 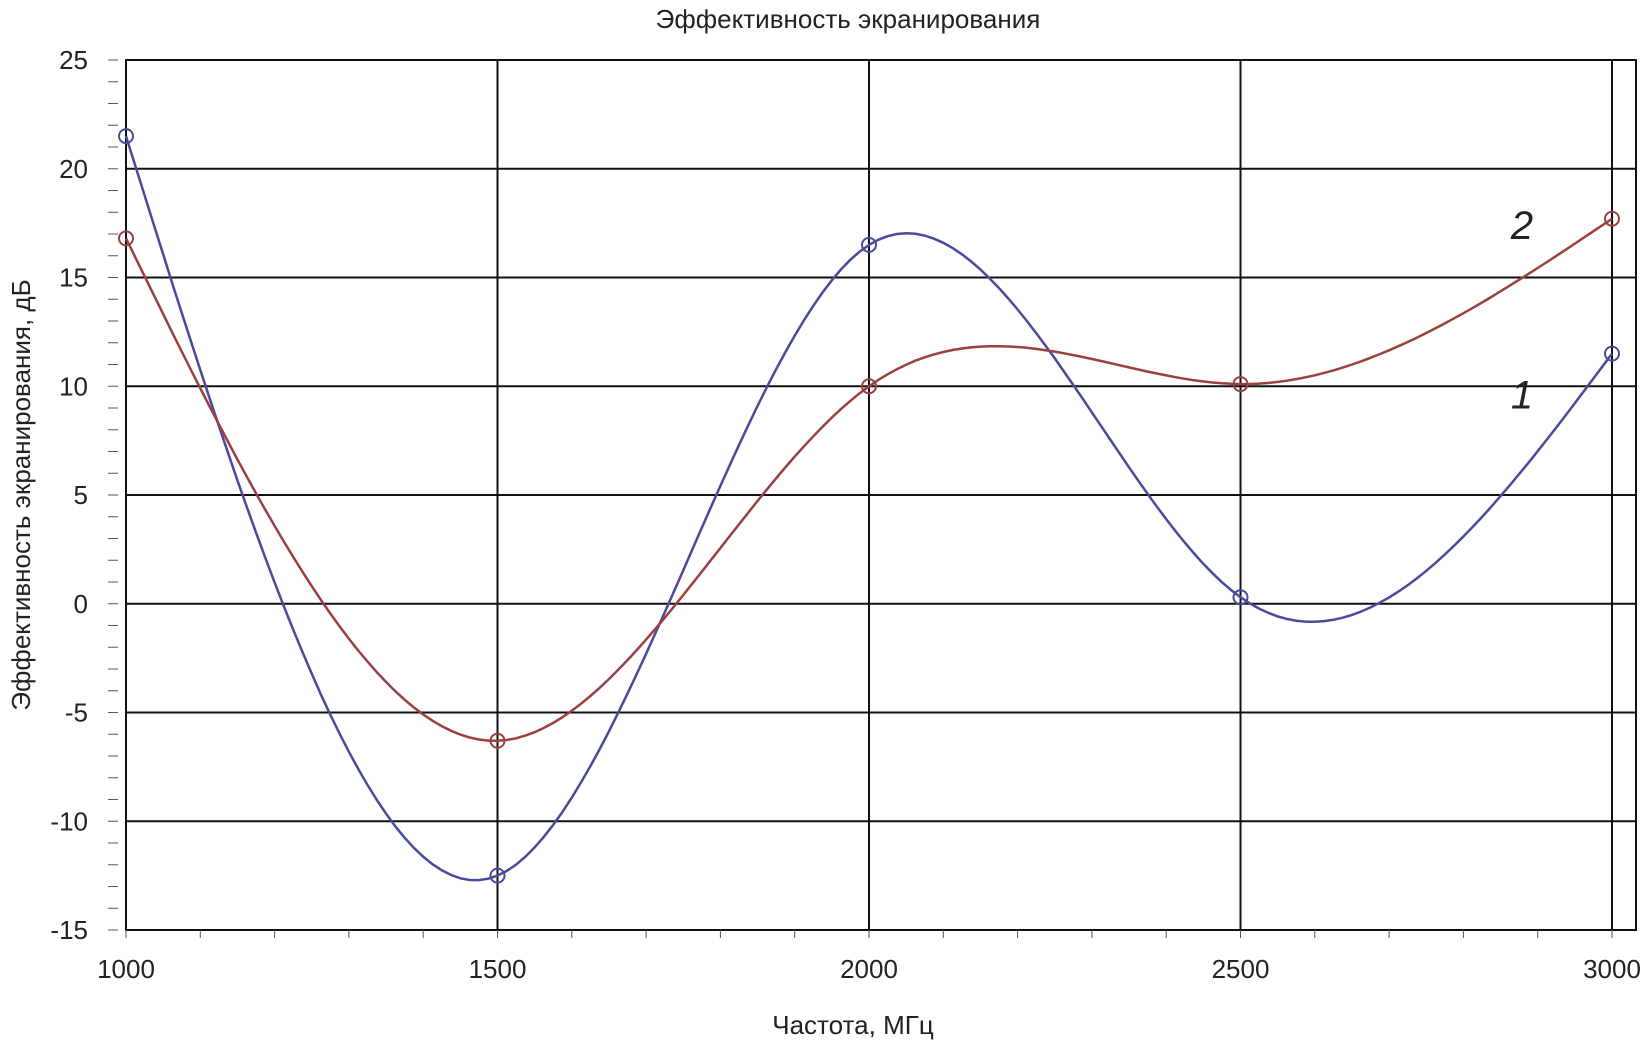 I want to click on chart-title: Эффективность экранирования, so click(x=848, y=19).